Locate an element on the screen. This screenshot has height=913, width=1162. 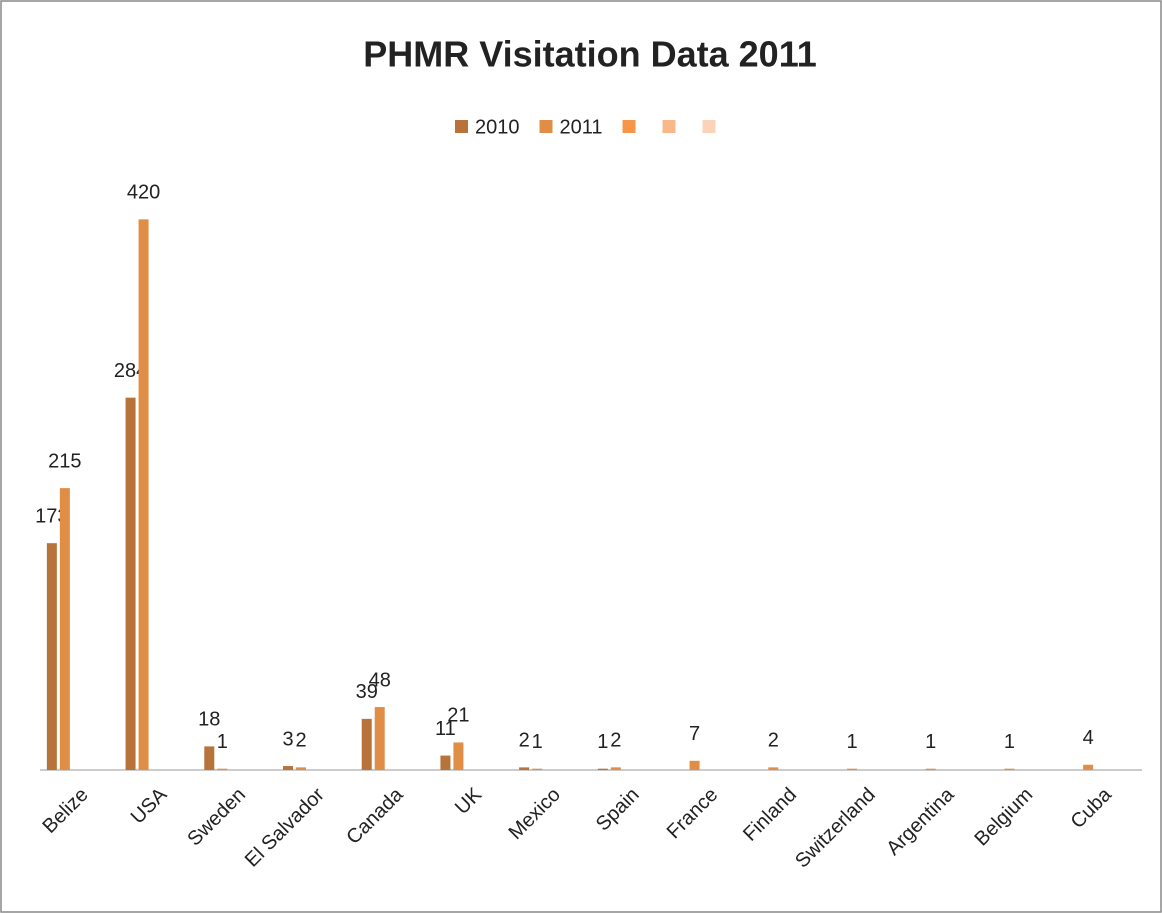
data-label: 11 is located at coordinates (445, 729).